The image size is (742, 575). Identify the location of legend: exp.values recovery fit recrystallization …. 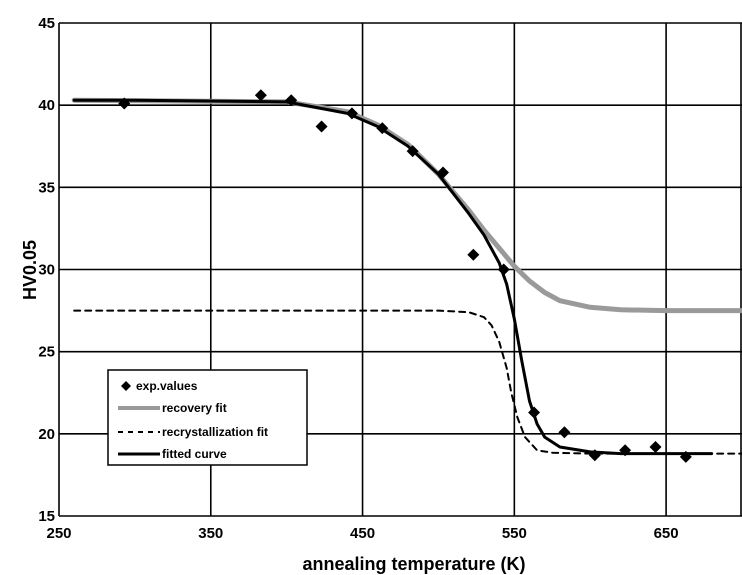
(207, 417).